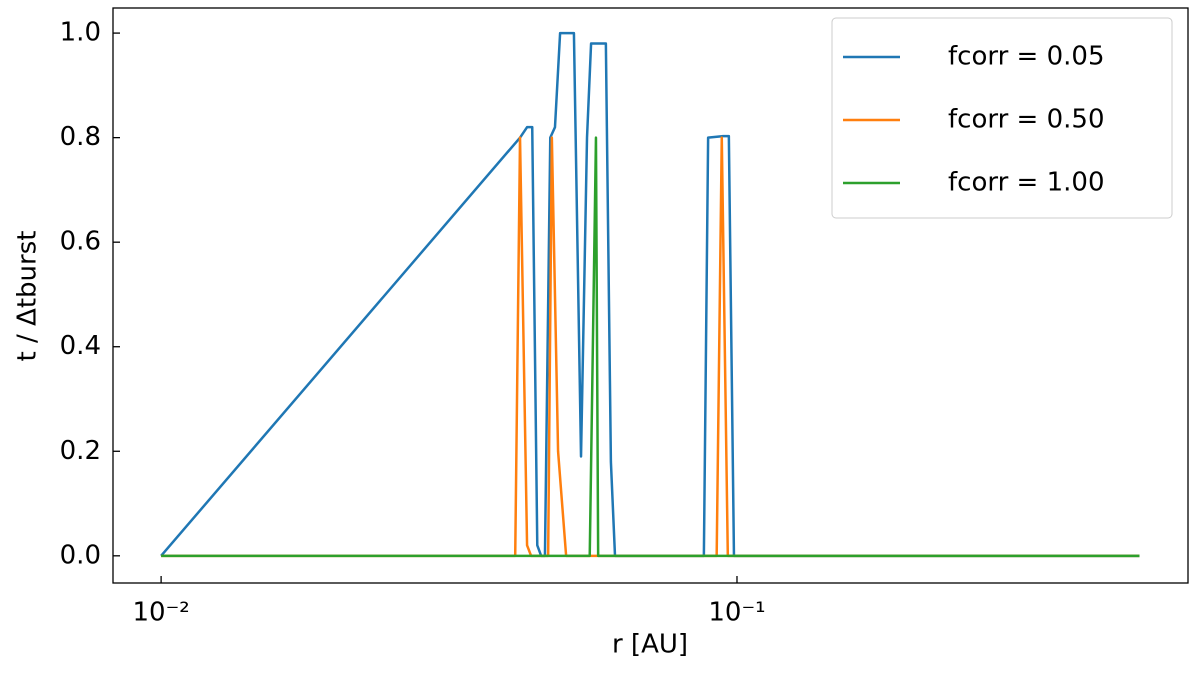 The height and width of the screenshot is (675, 1200). I want to click on legend-label: fcorr = 0.50, so click(1026, 120).